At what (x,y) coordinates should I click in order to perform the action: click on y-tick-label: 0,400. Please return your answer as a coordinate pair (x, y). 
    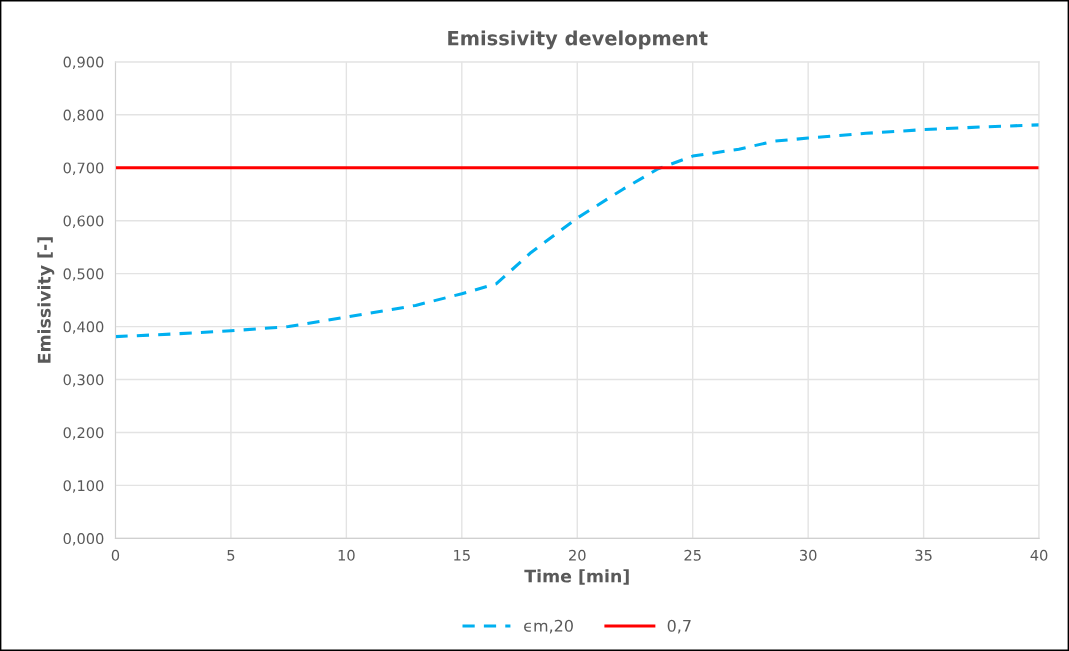
    Looking at the image, I should click on (83, 327).